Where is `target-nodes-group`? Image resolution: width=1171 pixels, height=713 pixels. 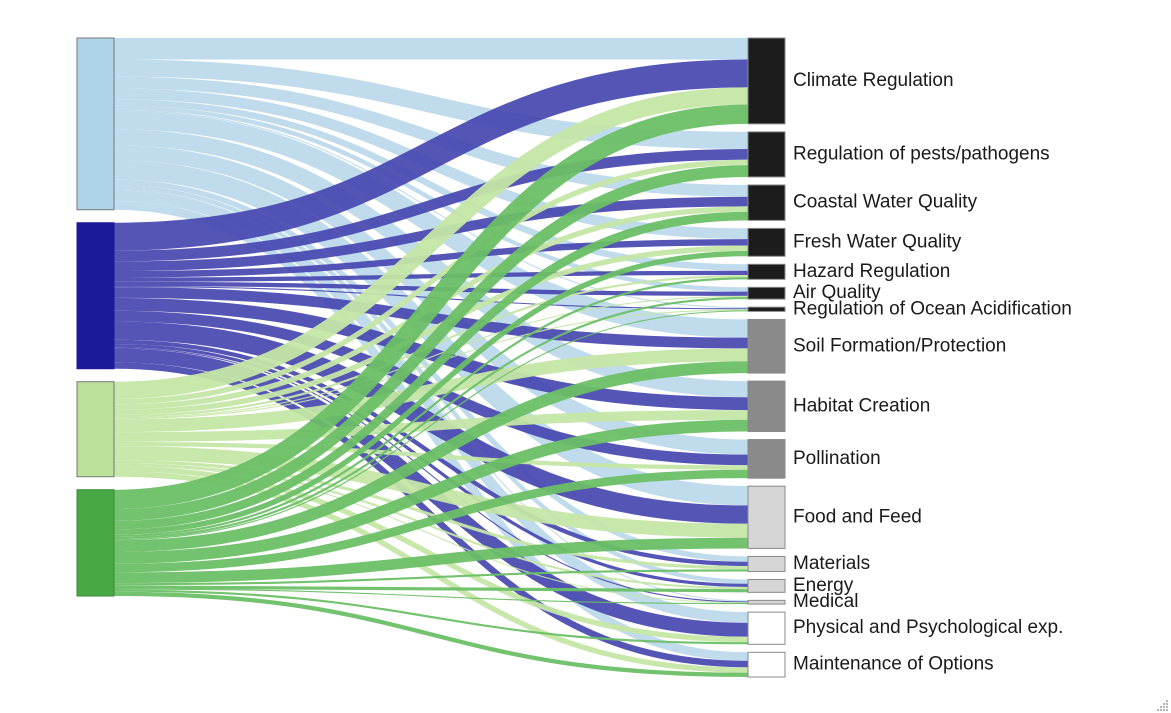
target-nodes-group is located at coordinates (766, 357).